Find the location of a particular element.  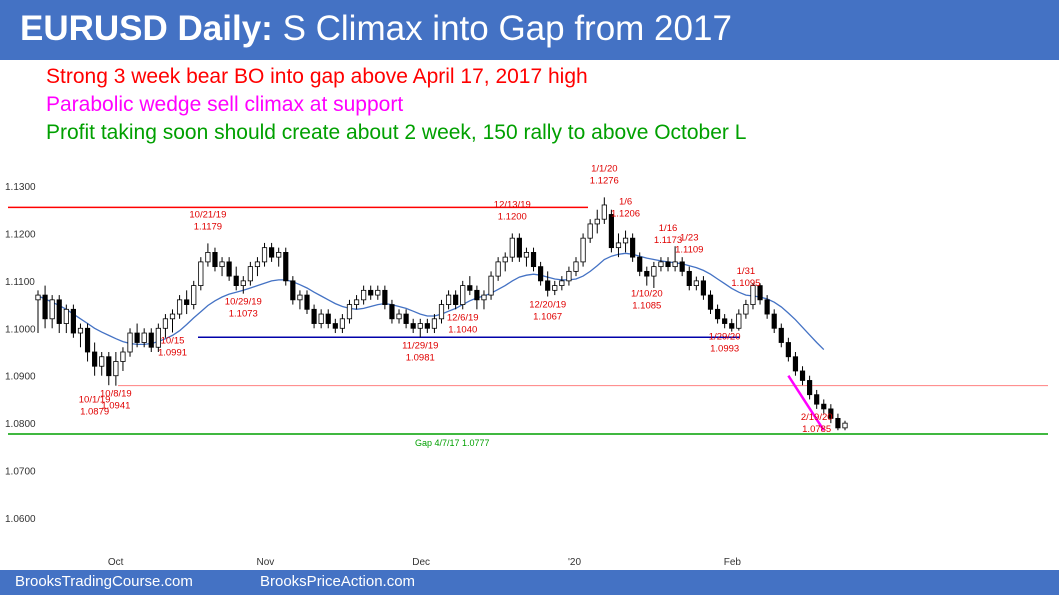

x-tick-label: Feb is located at coordinates (733, 562).